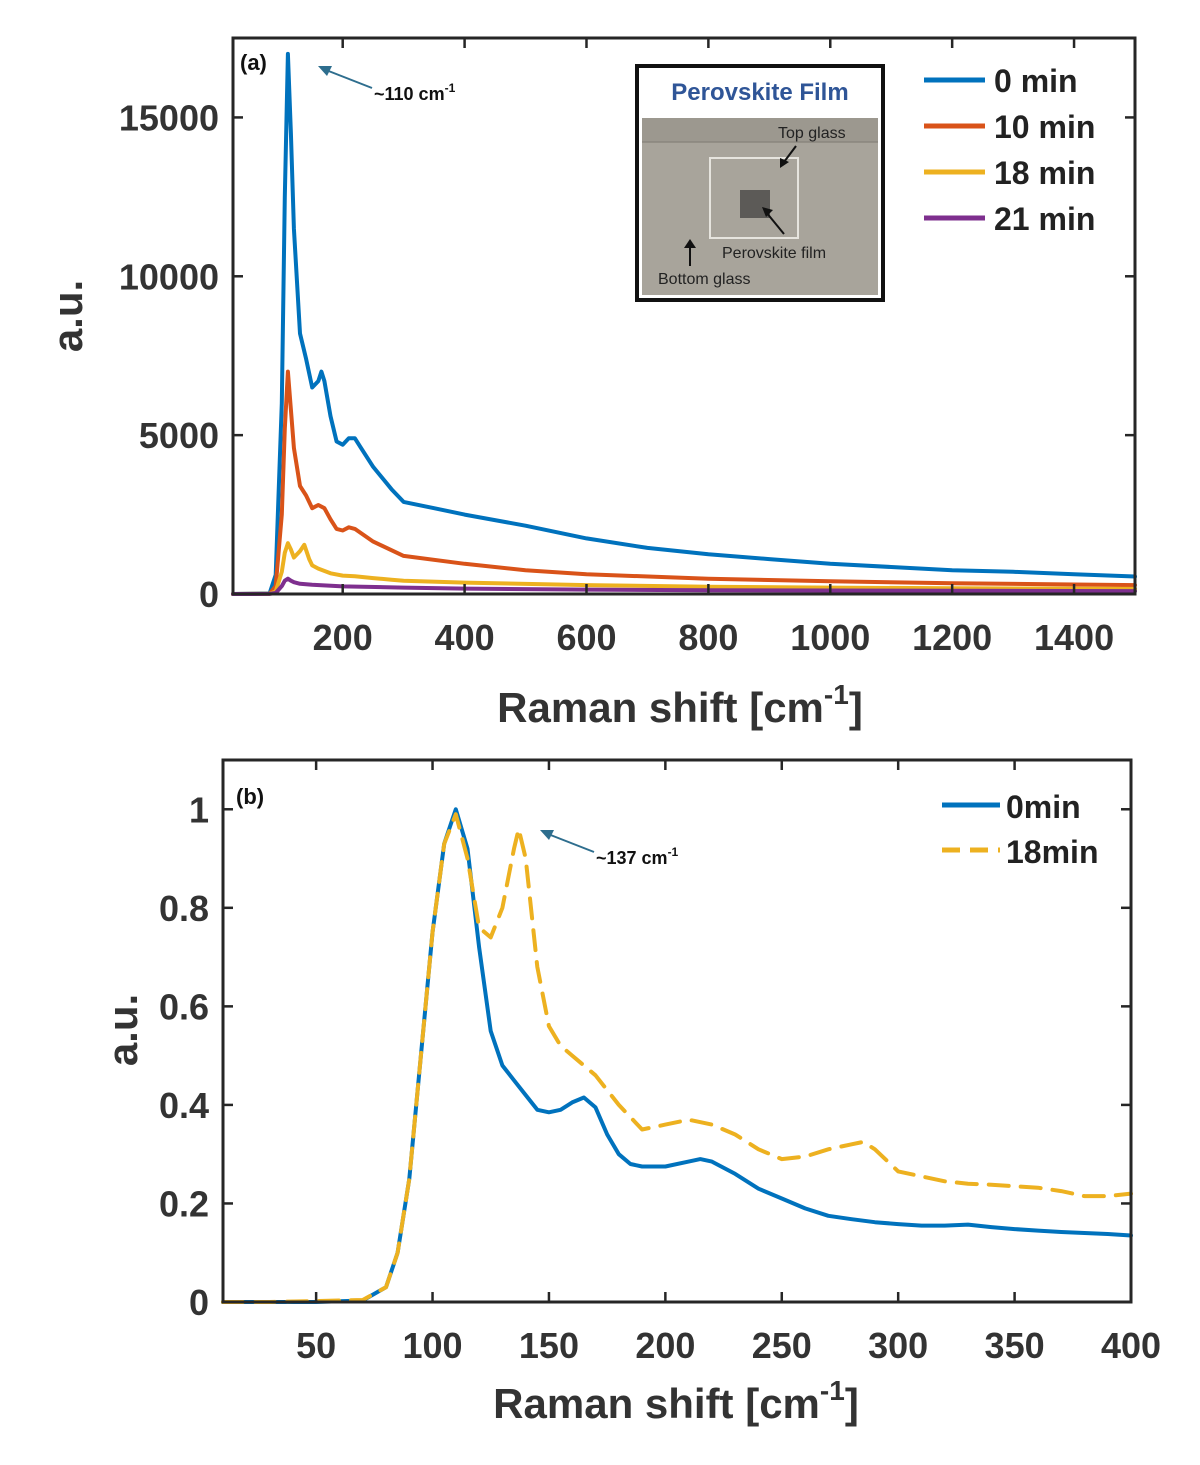  I want to click on panel-a-xtick-label-6: 1400, so click(1074, 637).